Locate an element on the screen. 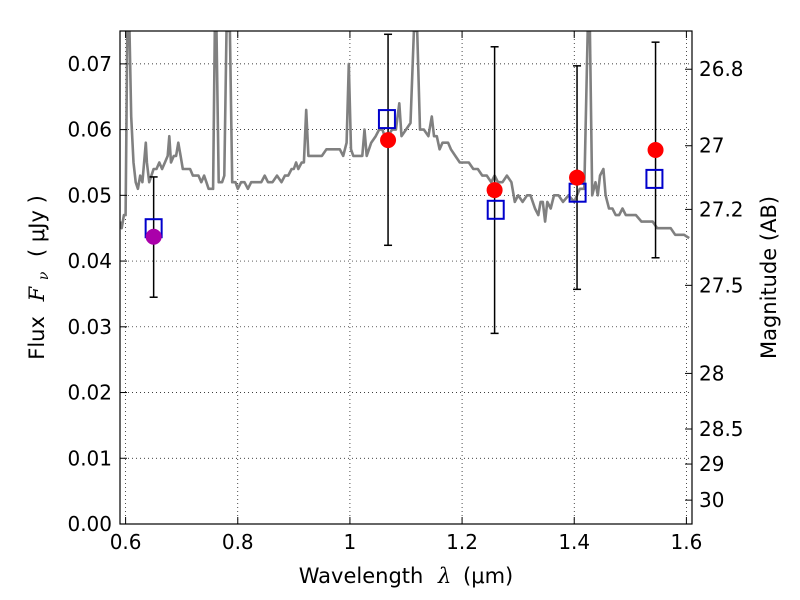  magnitude-tick-label: 28 is located at coordinates (711, 373).